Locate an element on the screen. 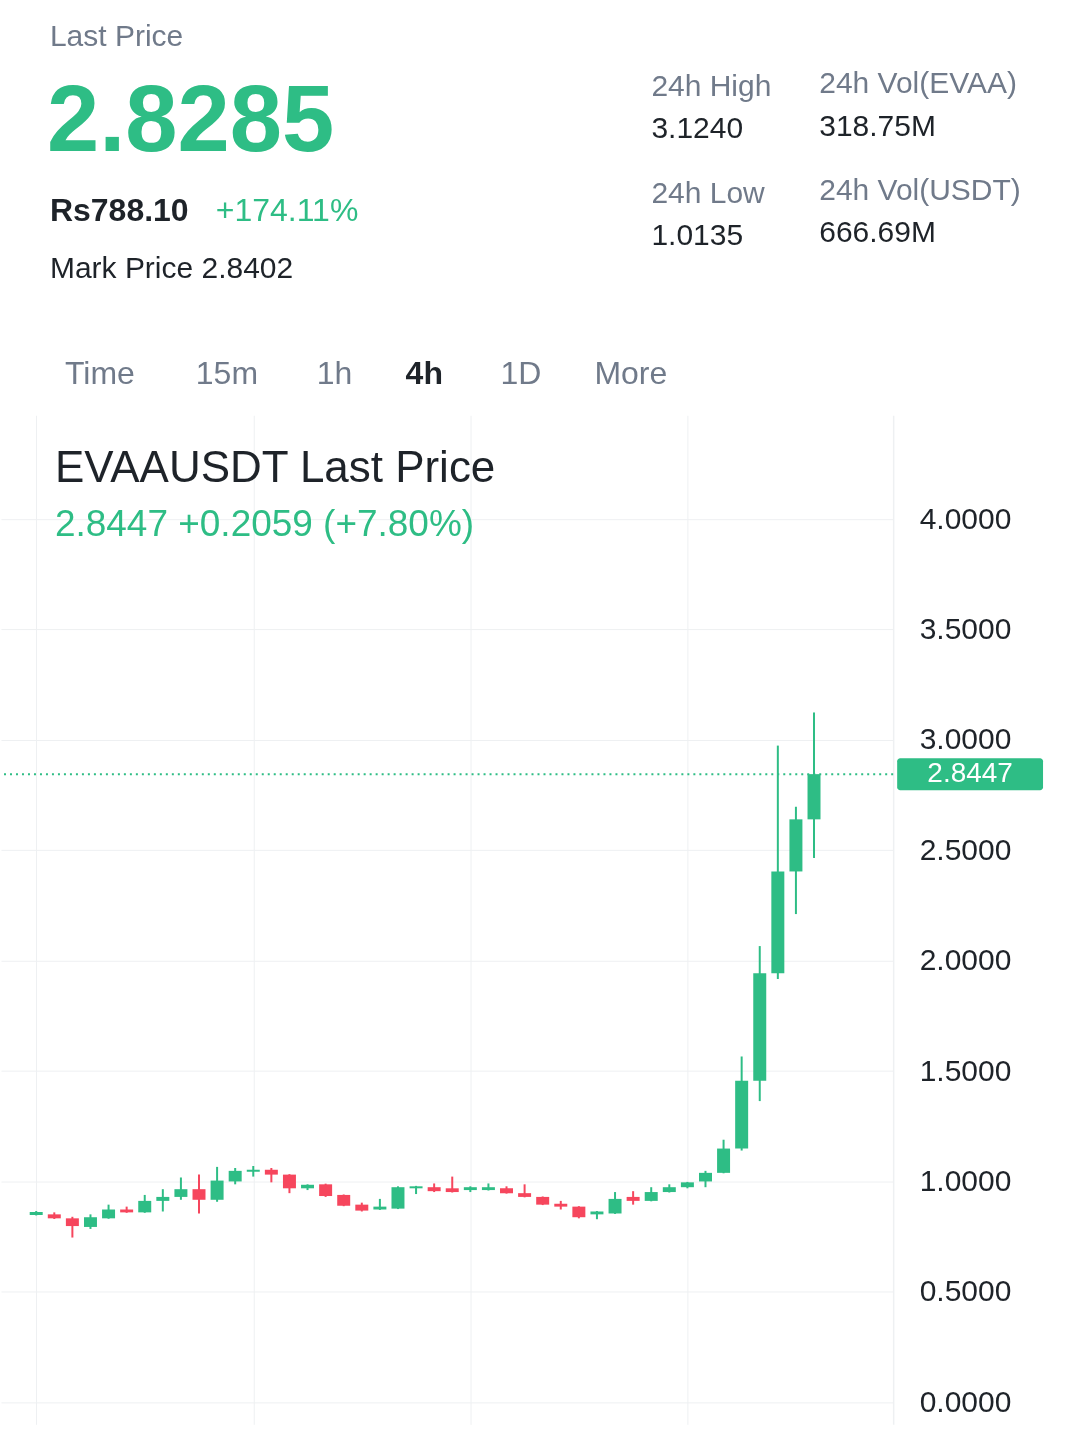 The image size is (1080, 1431). y-tick-label: 0.5000 is located at coordinates (965, 1291).